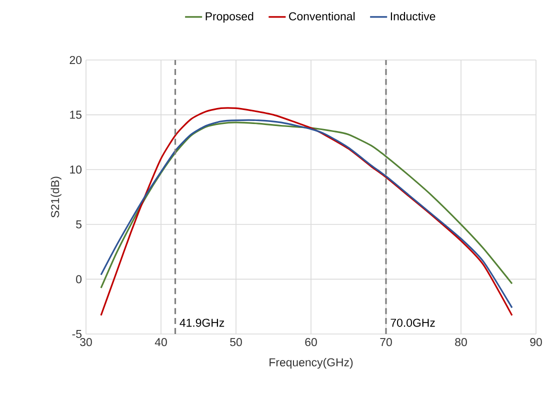 Image resolution: width=551 pixels, height=412 pixels. I want to click on x-tick-label: 50, so click(236, 342).